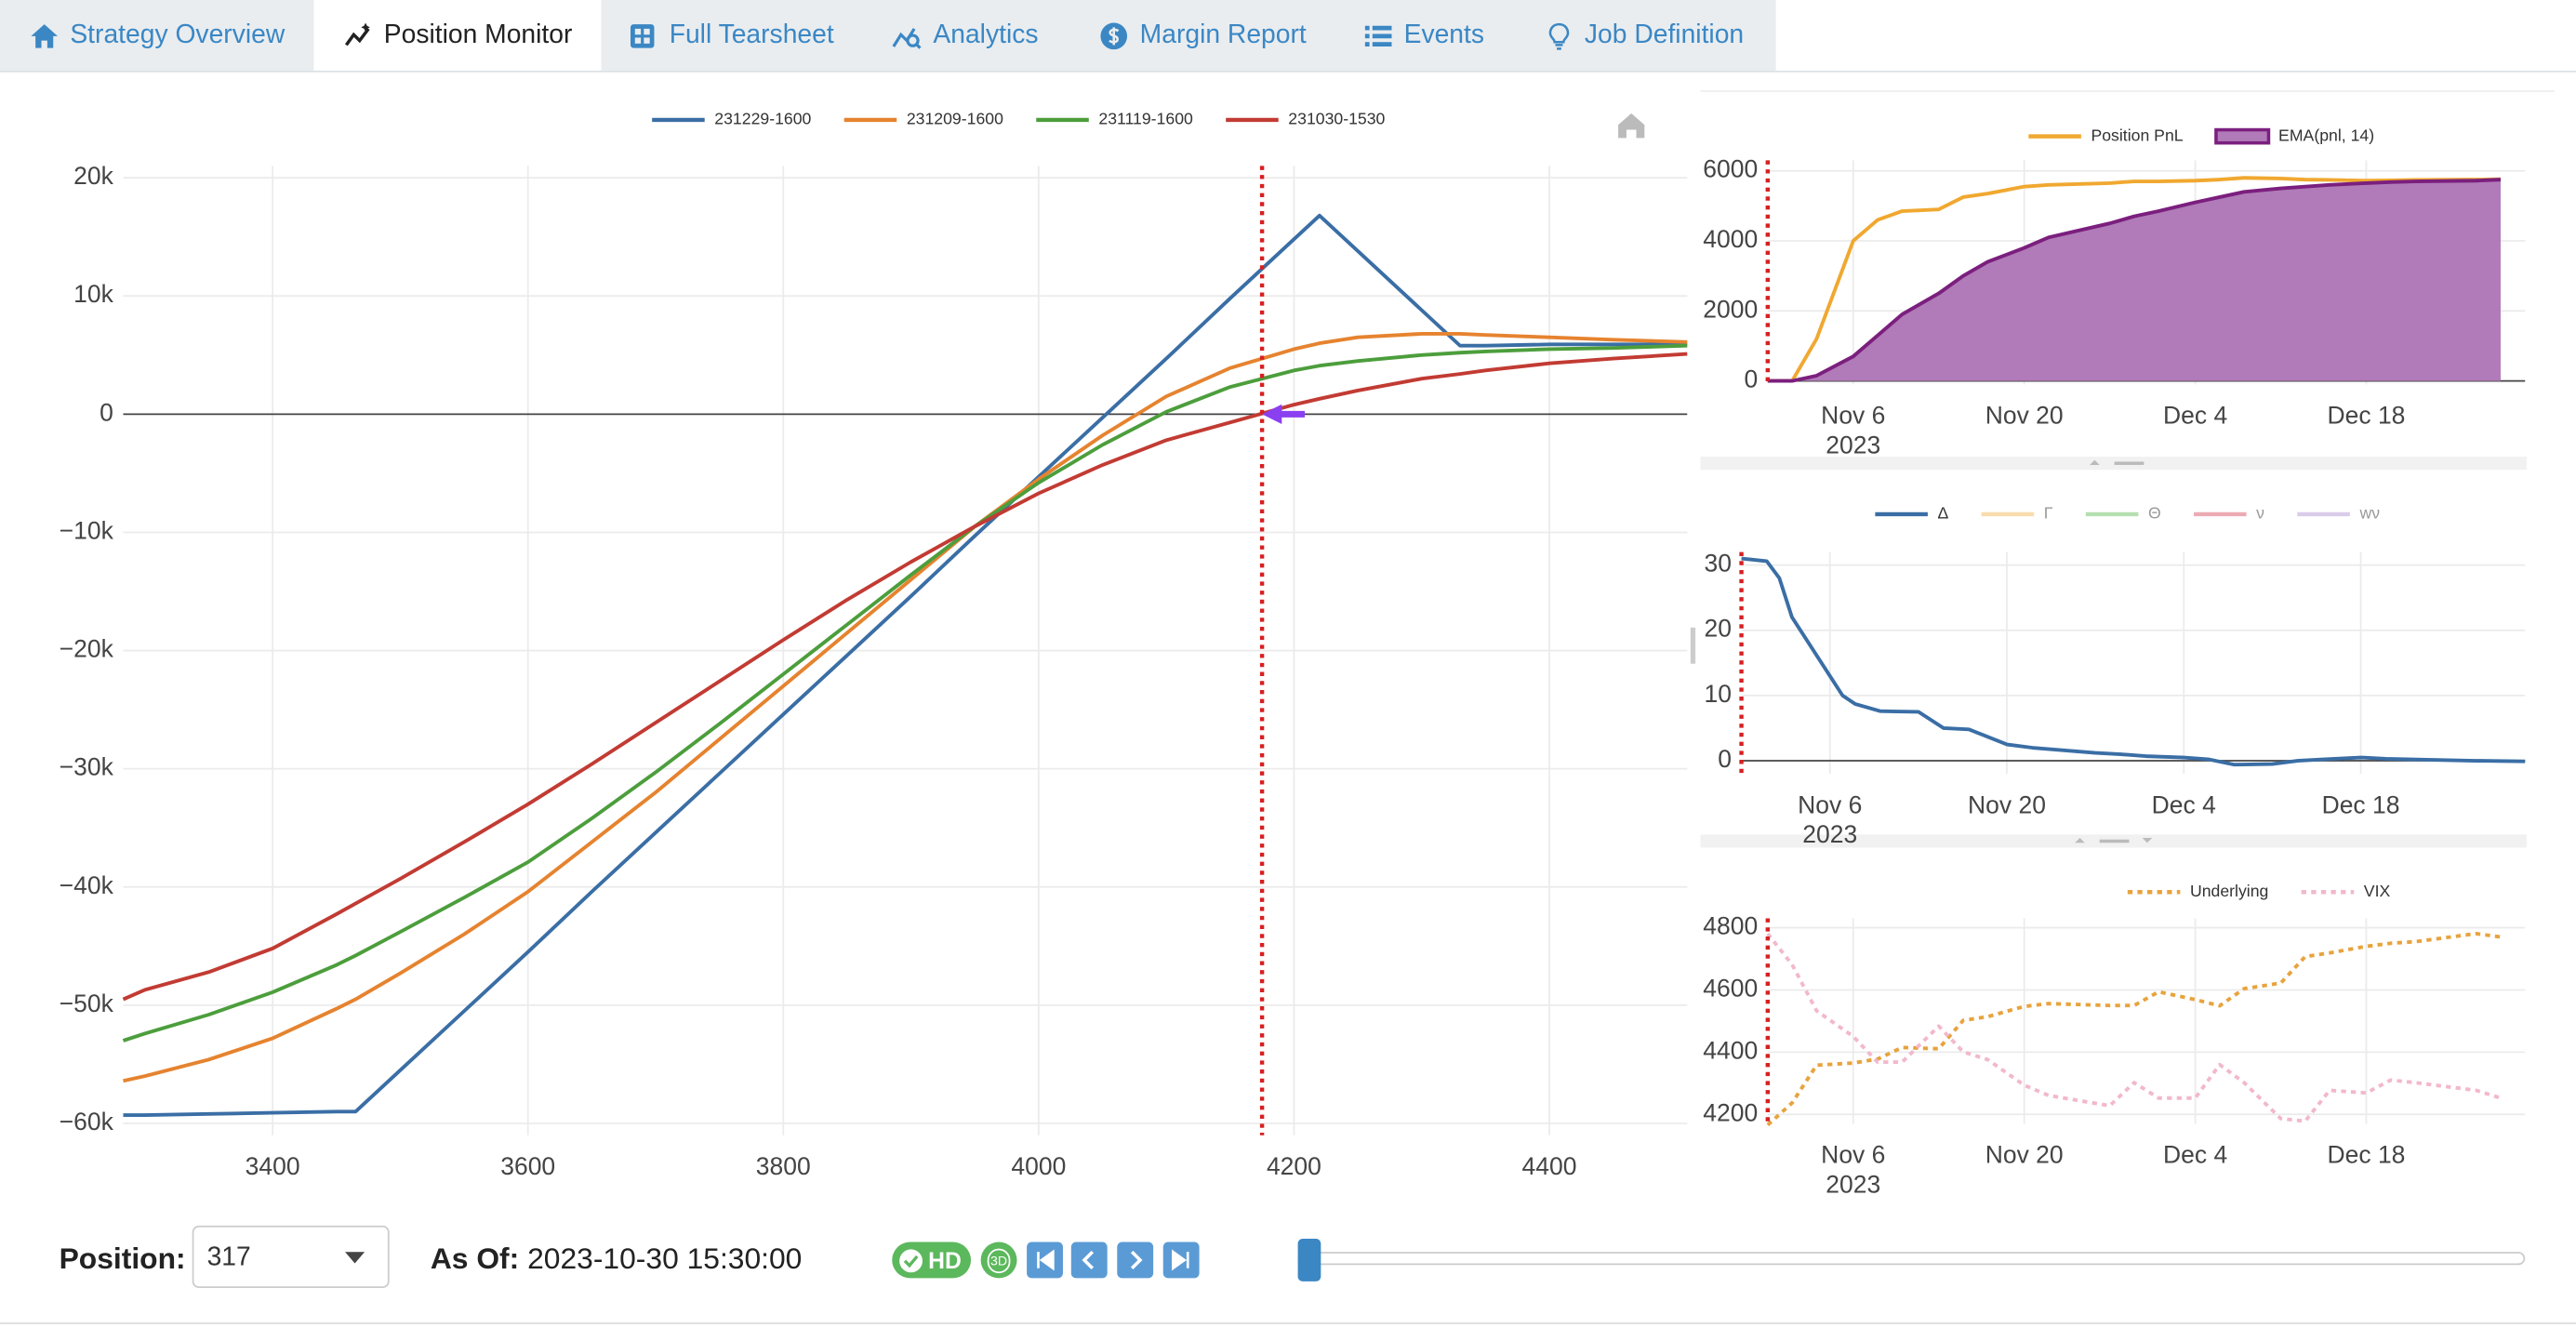 The width and height of the screenshot is (2576, 1328). I want to click on y-tick-label: −60k, so click(87, 1122).